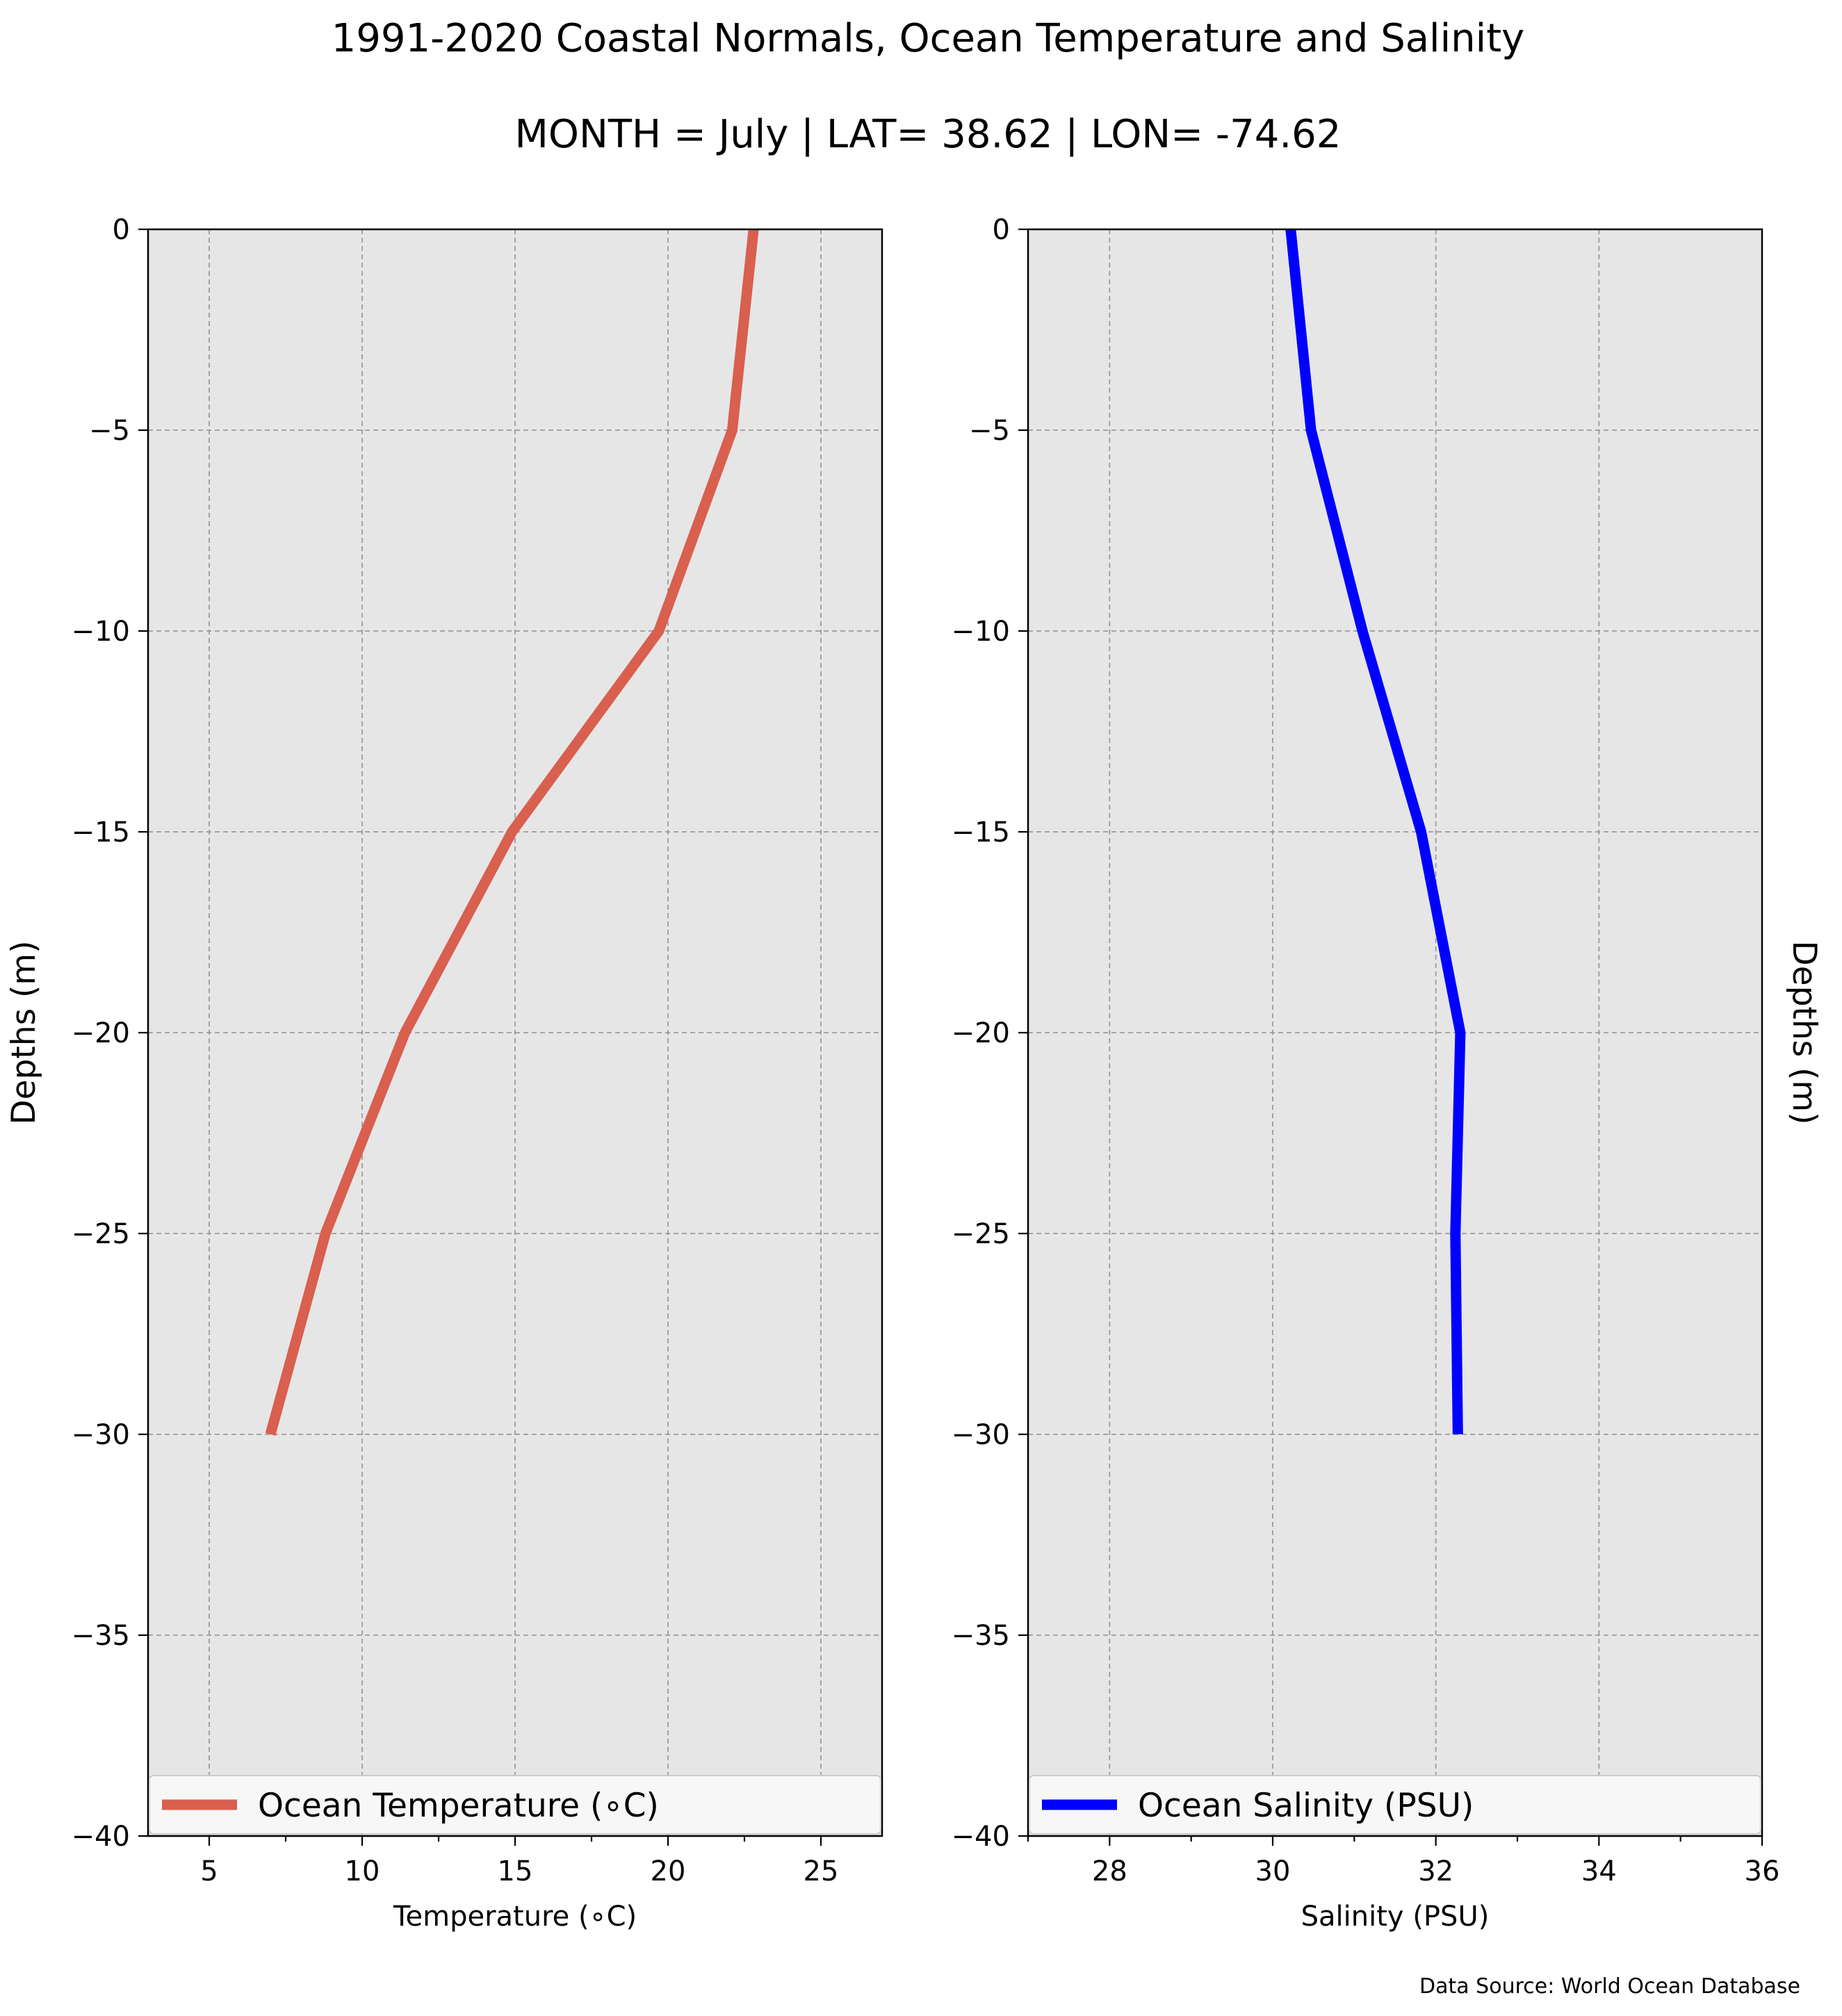 The image size is (1842, 2016). I want to click on legend: Ocean Salinity (PSU), so click(1395, 1805).